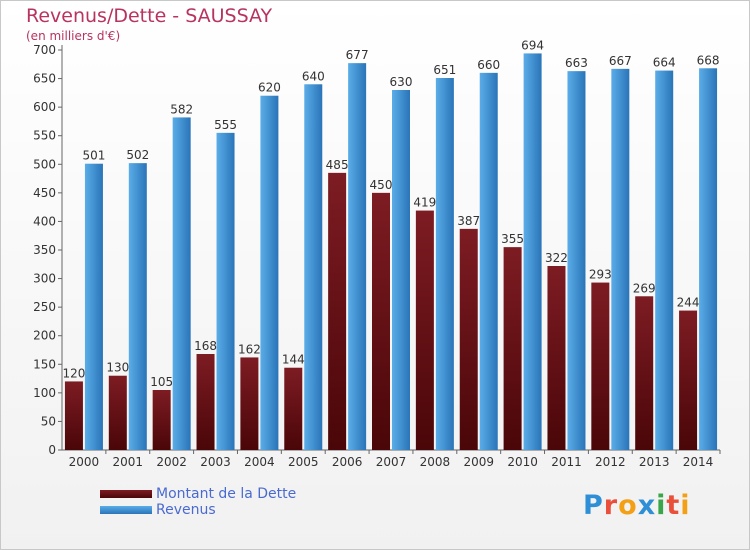 This screenshot has width=750, height=550. I want to click on x-tick-label: 2011, so click(566, 462).